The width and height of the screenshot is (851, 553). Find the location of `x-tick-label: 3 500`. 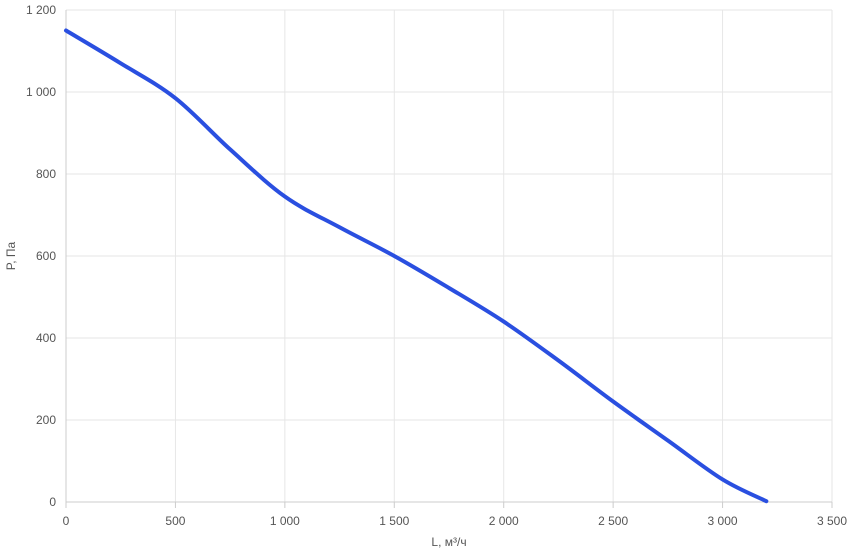

x-tick-label: 3 500 is located at coordinates (832, 521).